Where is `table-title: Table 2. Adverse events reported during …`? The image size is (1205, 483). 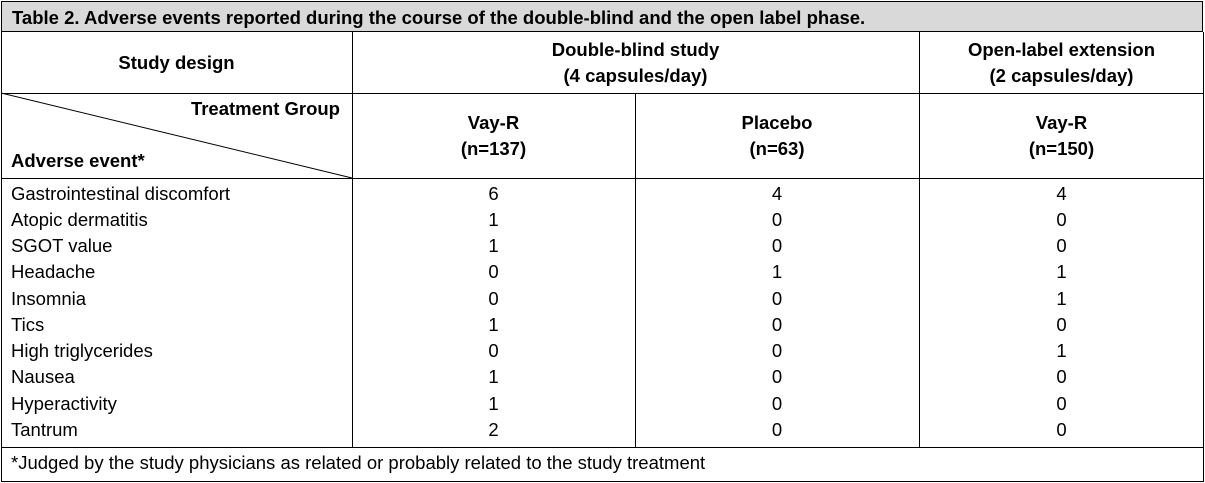 table-title: Table 2. Adverse events reported during … is located at coordinates (602, 16).